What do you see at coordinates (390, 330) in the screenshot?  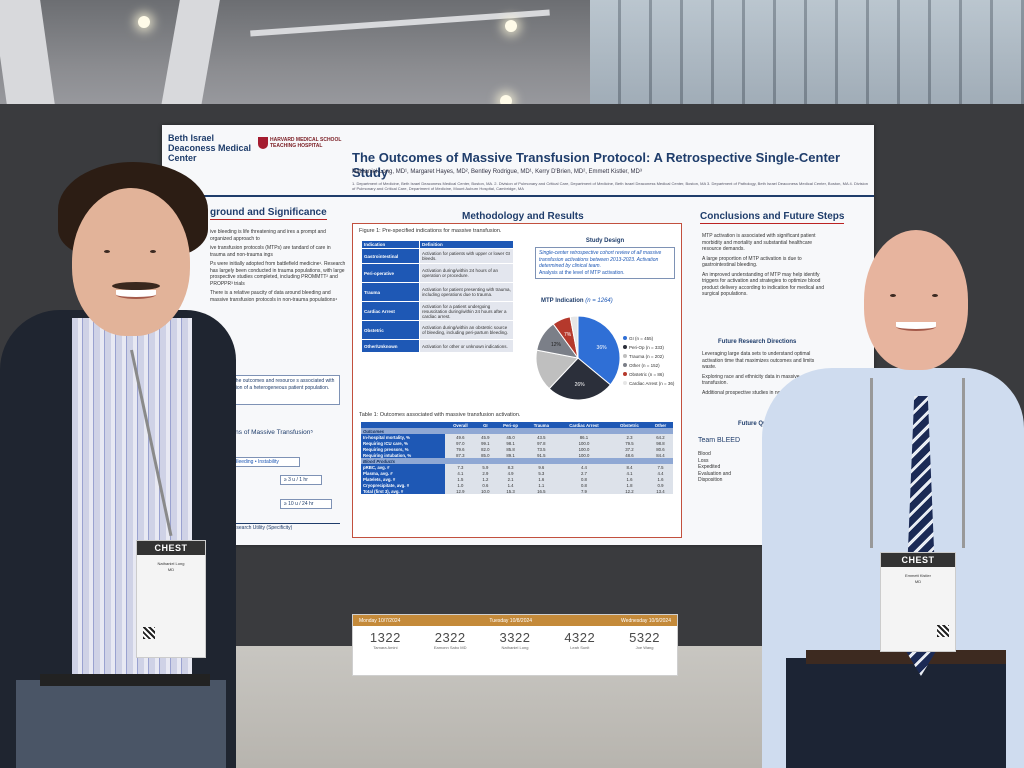 I see `indication-name: Obstetric` at bounding box center [390, 330].